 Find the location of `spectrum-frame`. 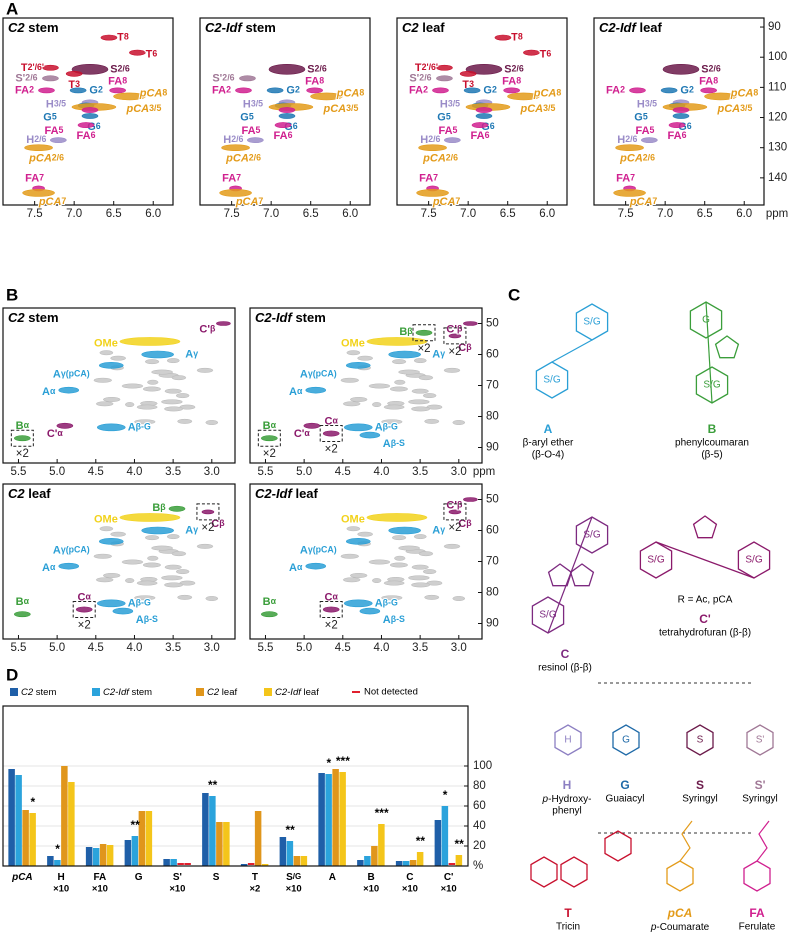

spectrum-frame is located at coordinates (482, 111).